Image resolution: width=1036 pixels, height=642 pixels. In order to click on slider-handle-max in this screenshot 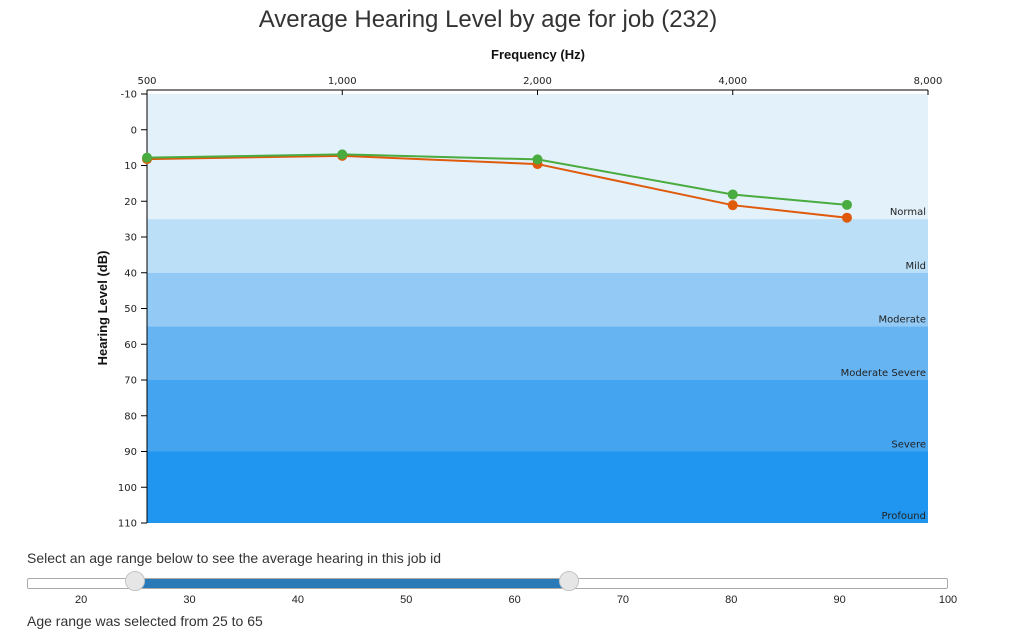, I will do `click(568, 581)`.